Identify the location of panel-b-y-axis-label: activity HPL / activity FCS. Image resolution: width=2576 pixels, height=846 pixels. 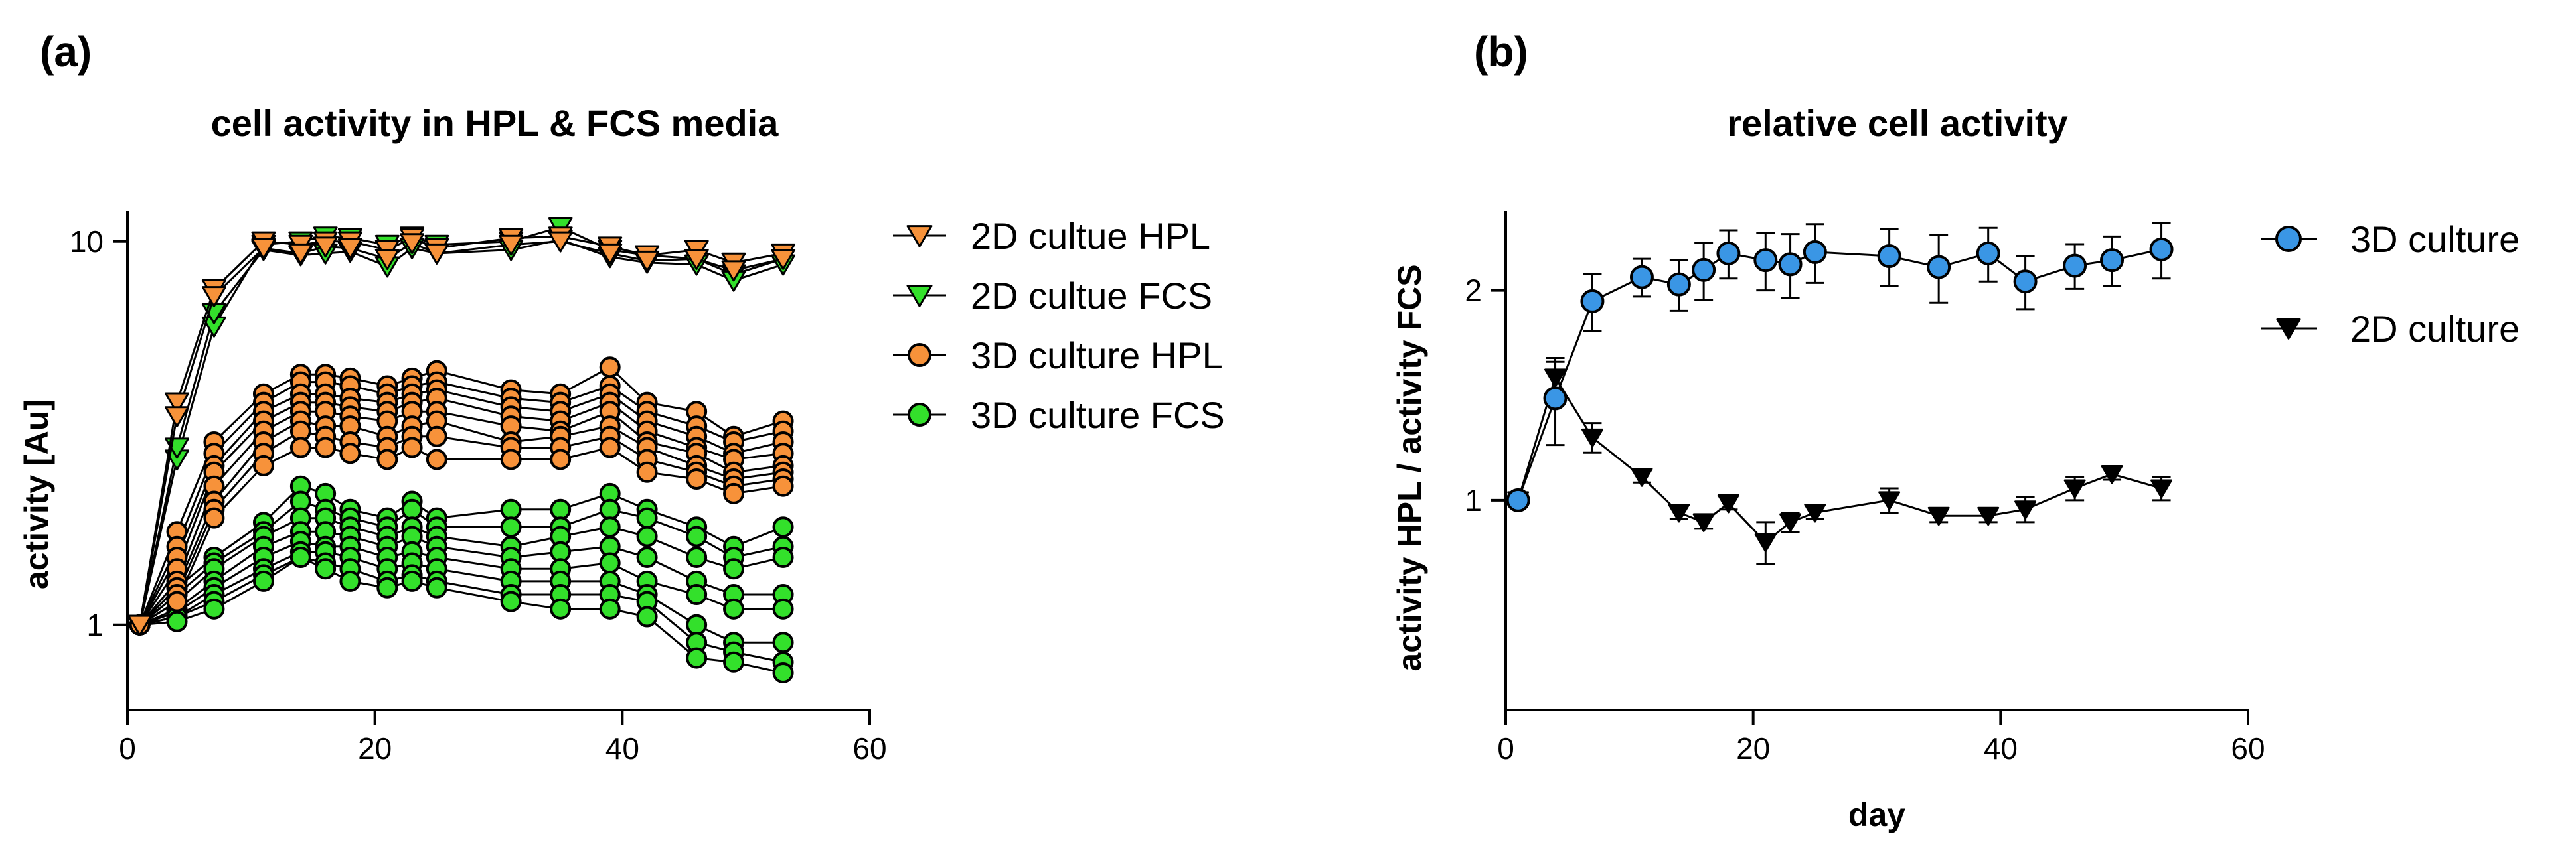
(1409, 467).